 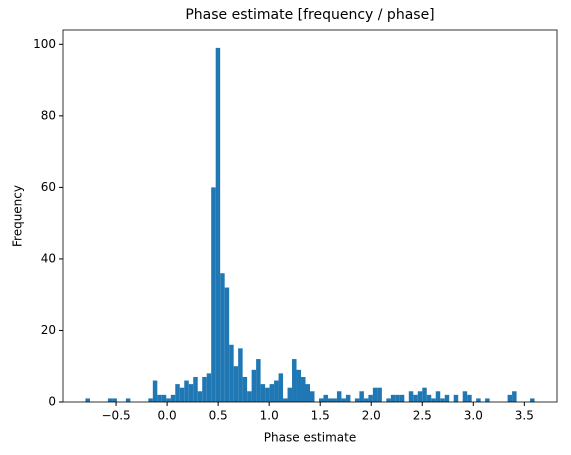 I want to click on y-tick-label: 60, so click(x=48, y=187).